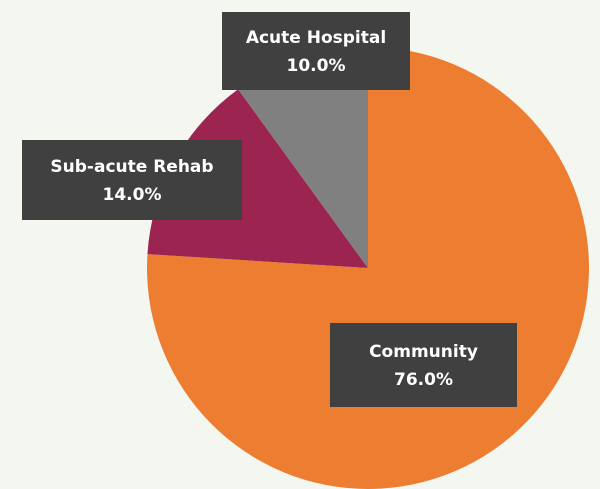 This screenshot has width=600, height=489. I want to click on slice-label: Community, so click(423, 352).